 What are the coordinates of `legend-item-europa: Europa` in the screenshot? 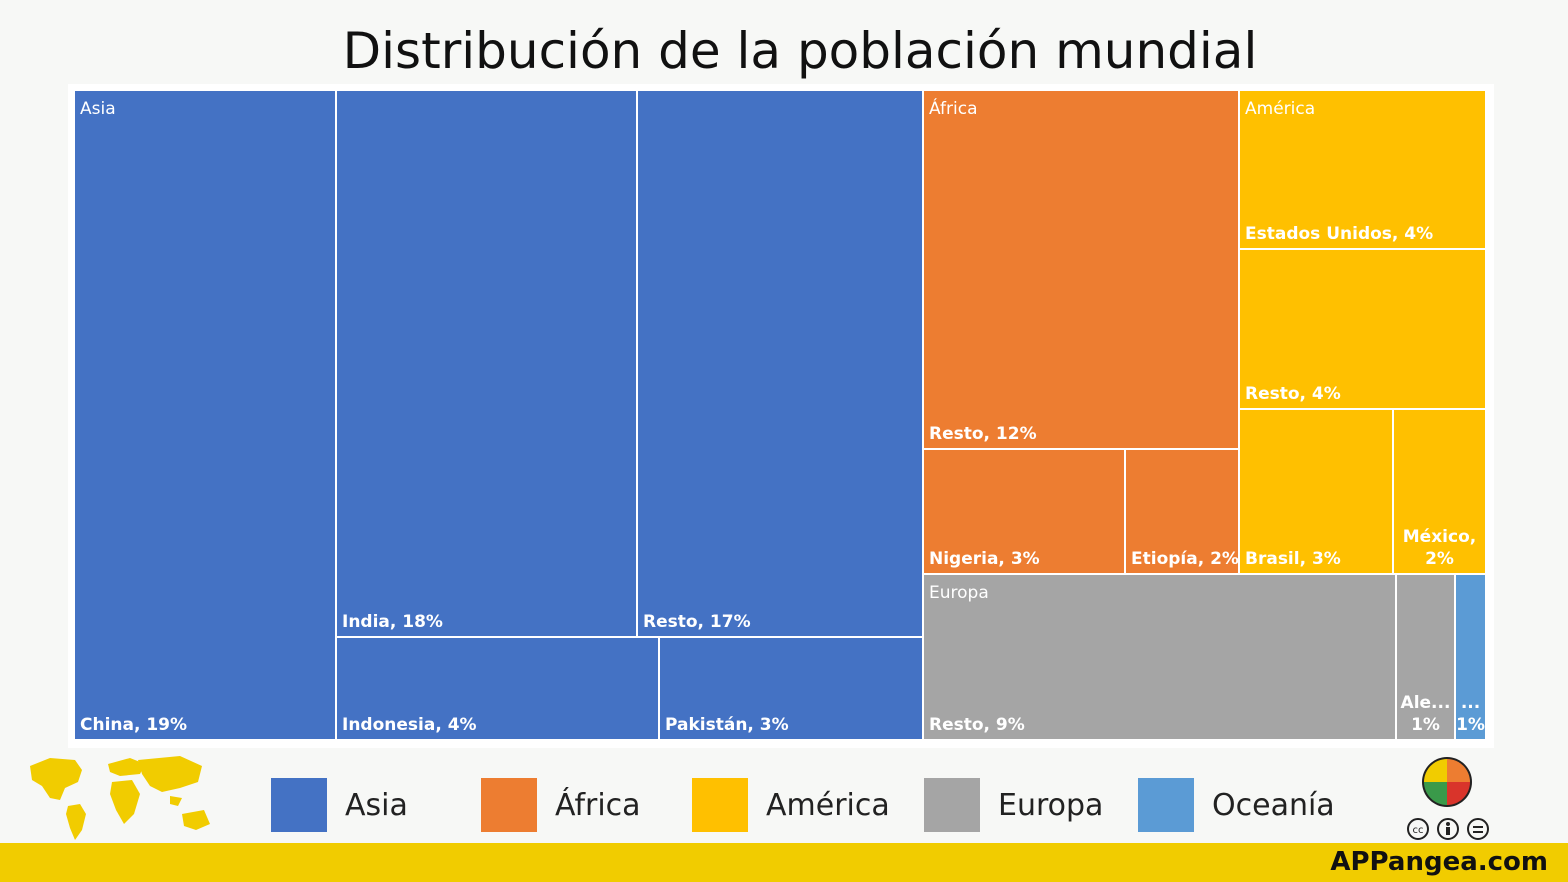 It's located at (1013, 805).